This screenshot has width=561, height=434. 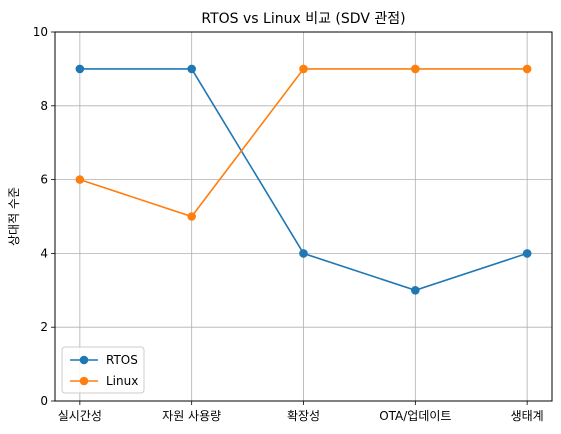 I want to click on x-tick-label: OTA/업데이트, so click(x=415, y=416).